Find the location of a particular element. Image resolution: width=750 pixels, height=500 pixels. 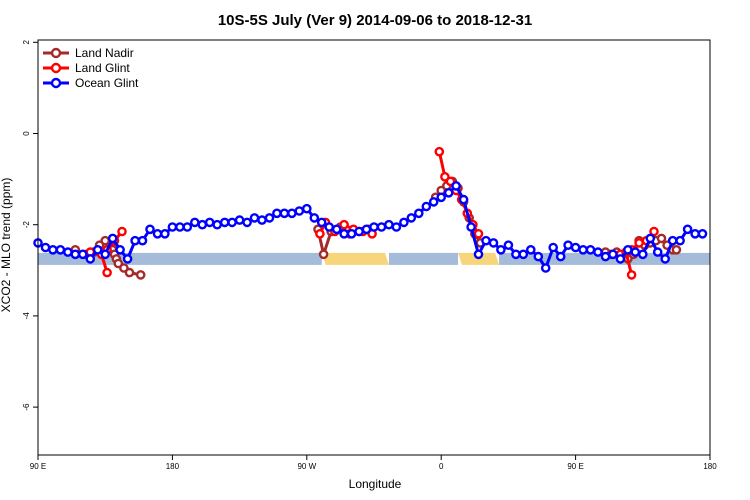

legend-label-land-glint: Land Glint is located at coordinates (102, 68).